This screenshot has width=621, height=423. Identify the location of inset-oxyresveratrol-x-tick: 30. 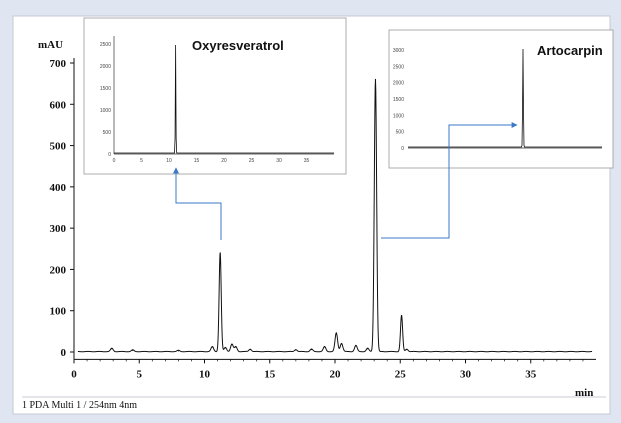
(279, 161).